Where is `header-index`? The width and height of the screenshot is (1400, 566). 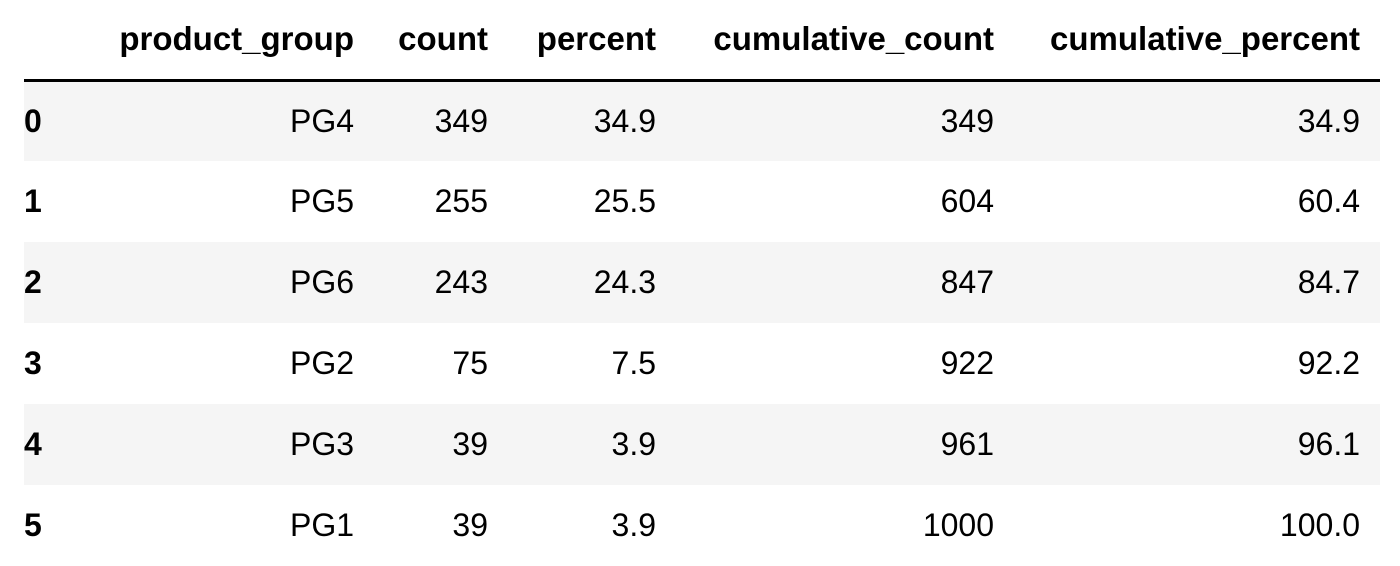
header-index is located at coordinates (55, 41).